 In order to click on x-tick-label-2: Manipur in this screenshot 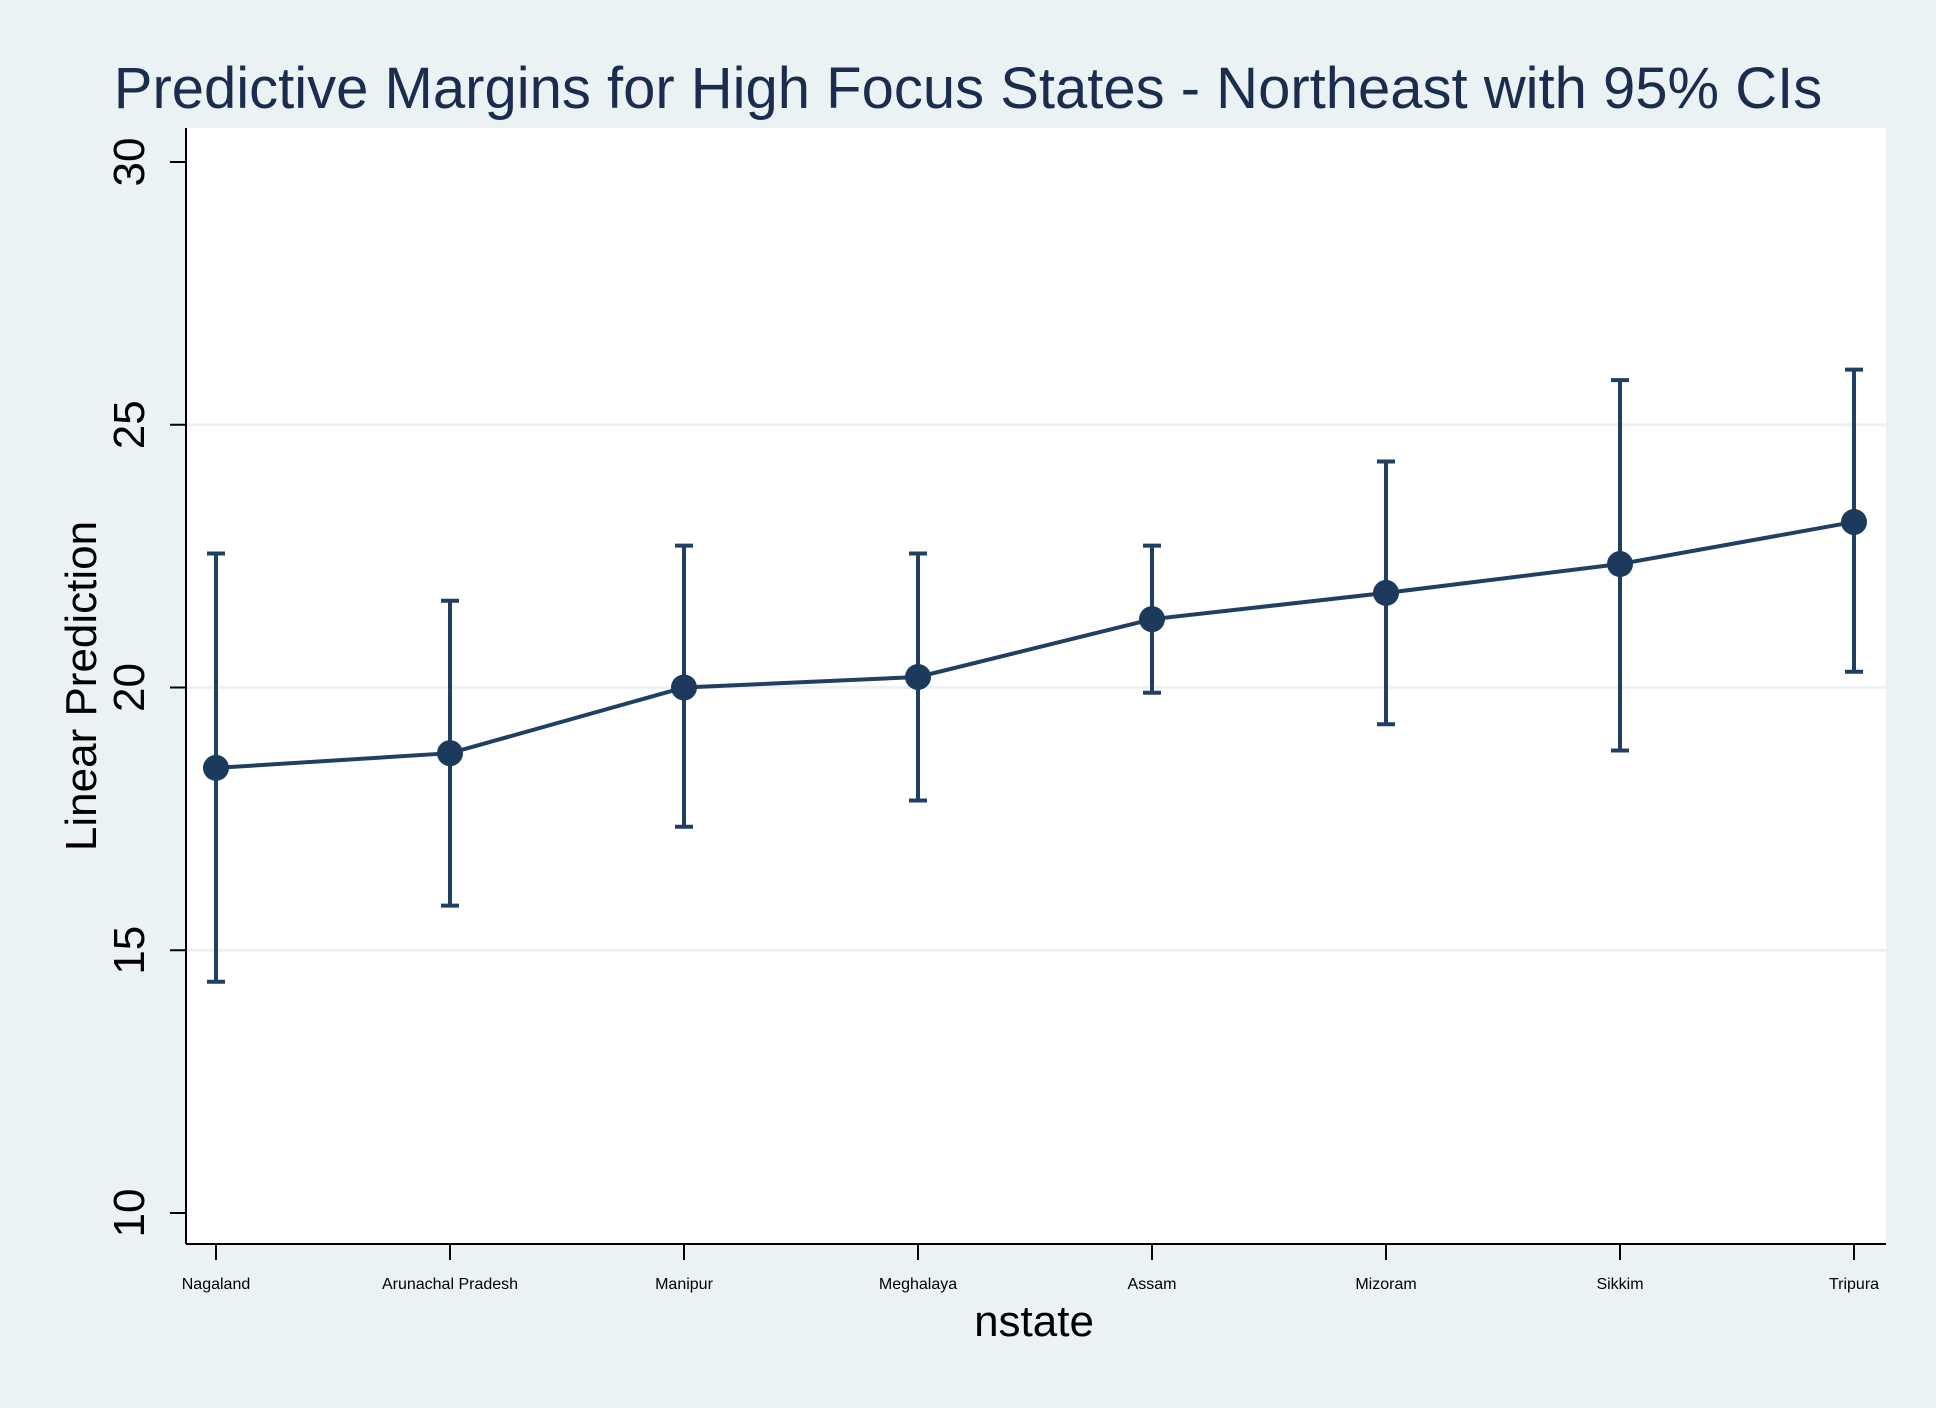, I will do `click(684, 1284)`.